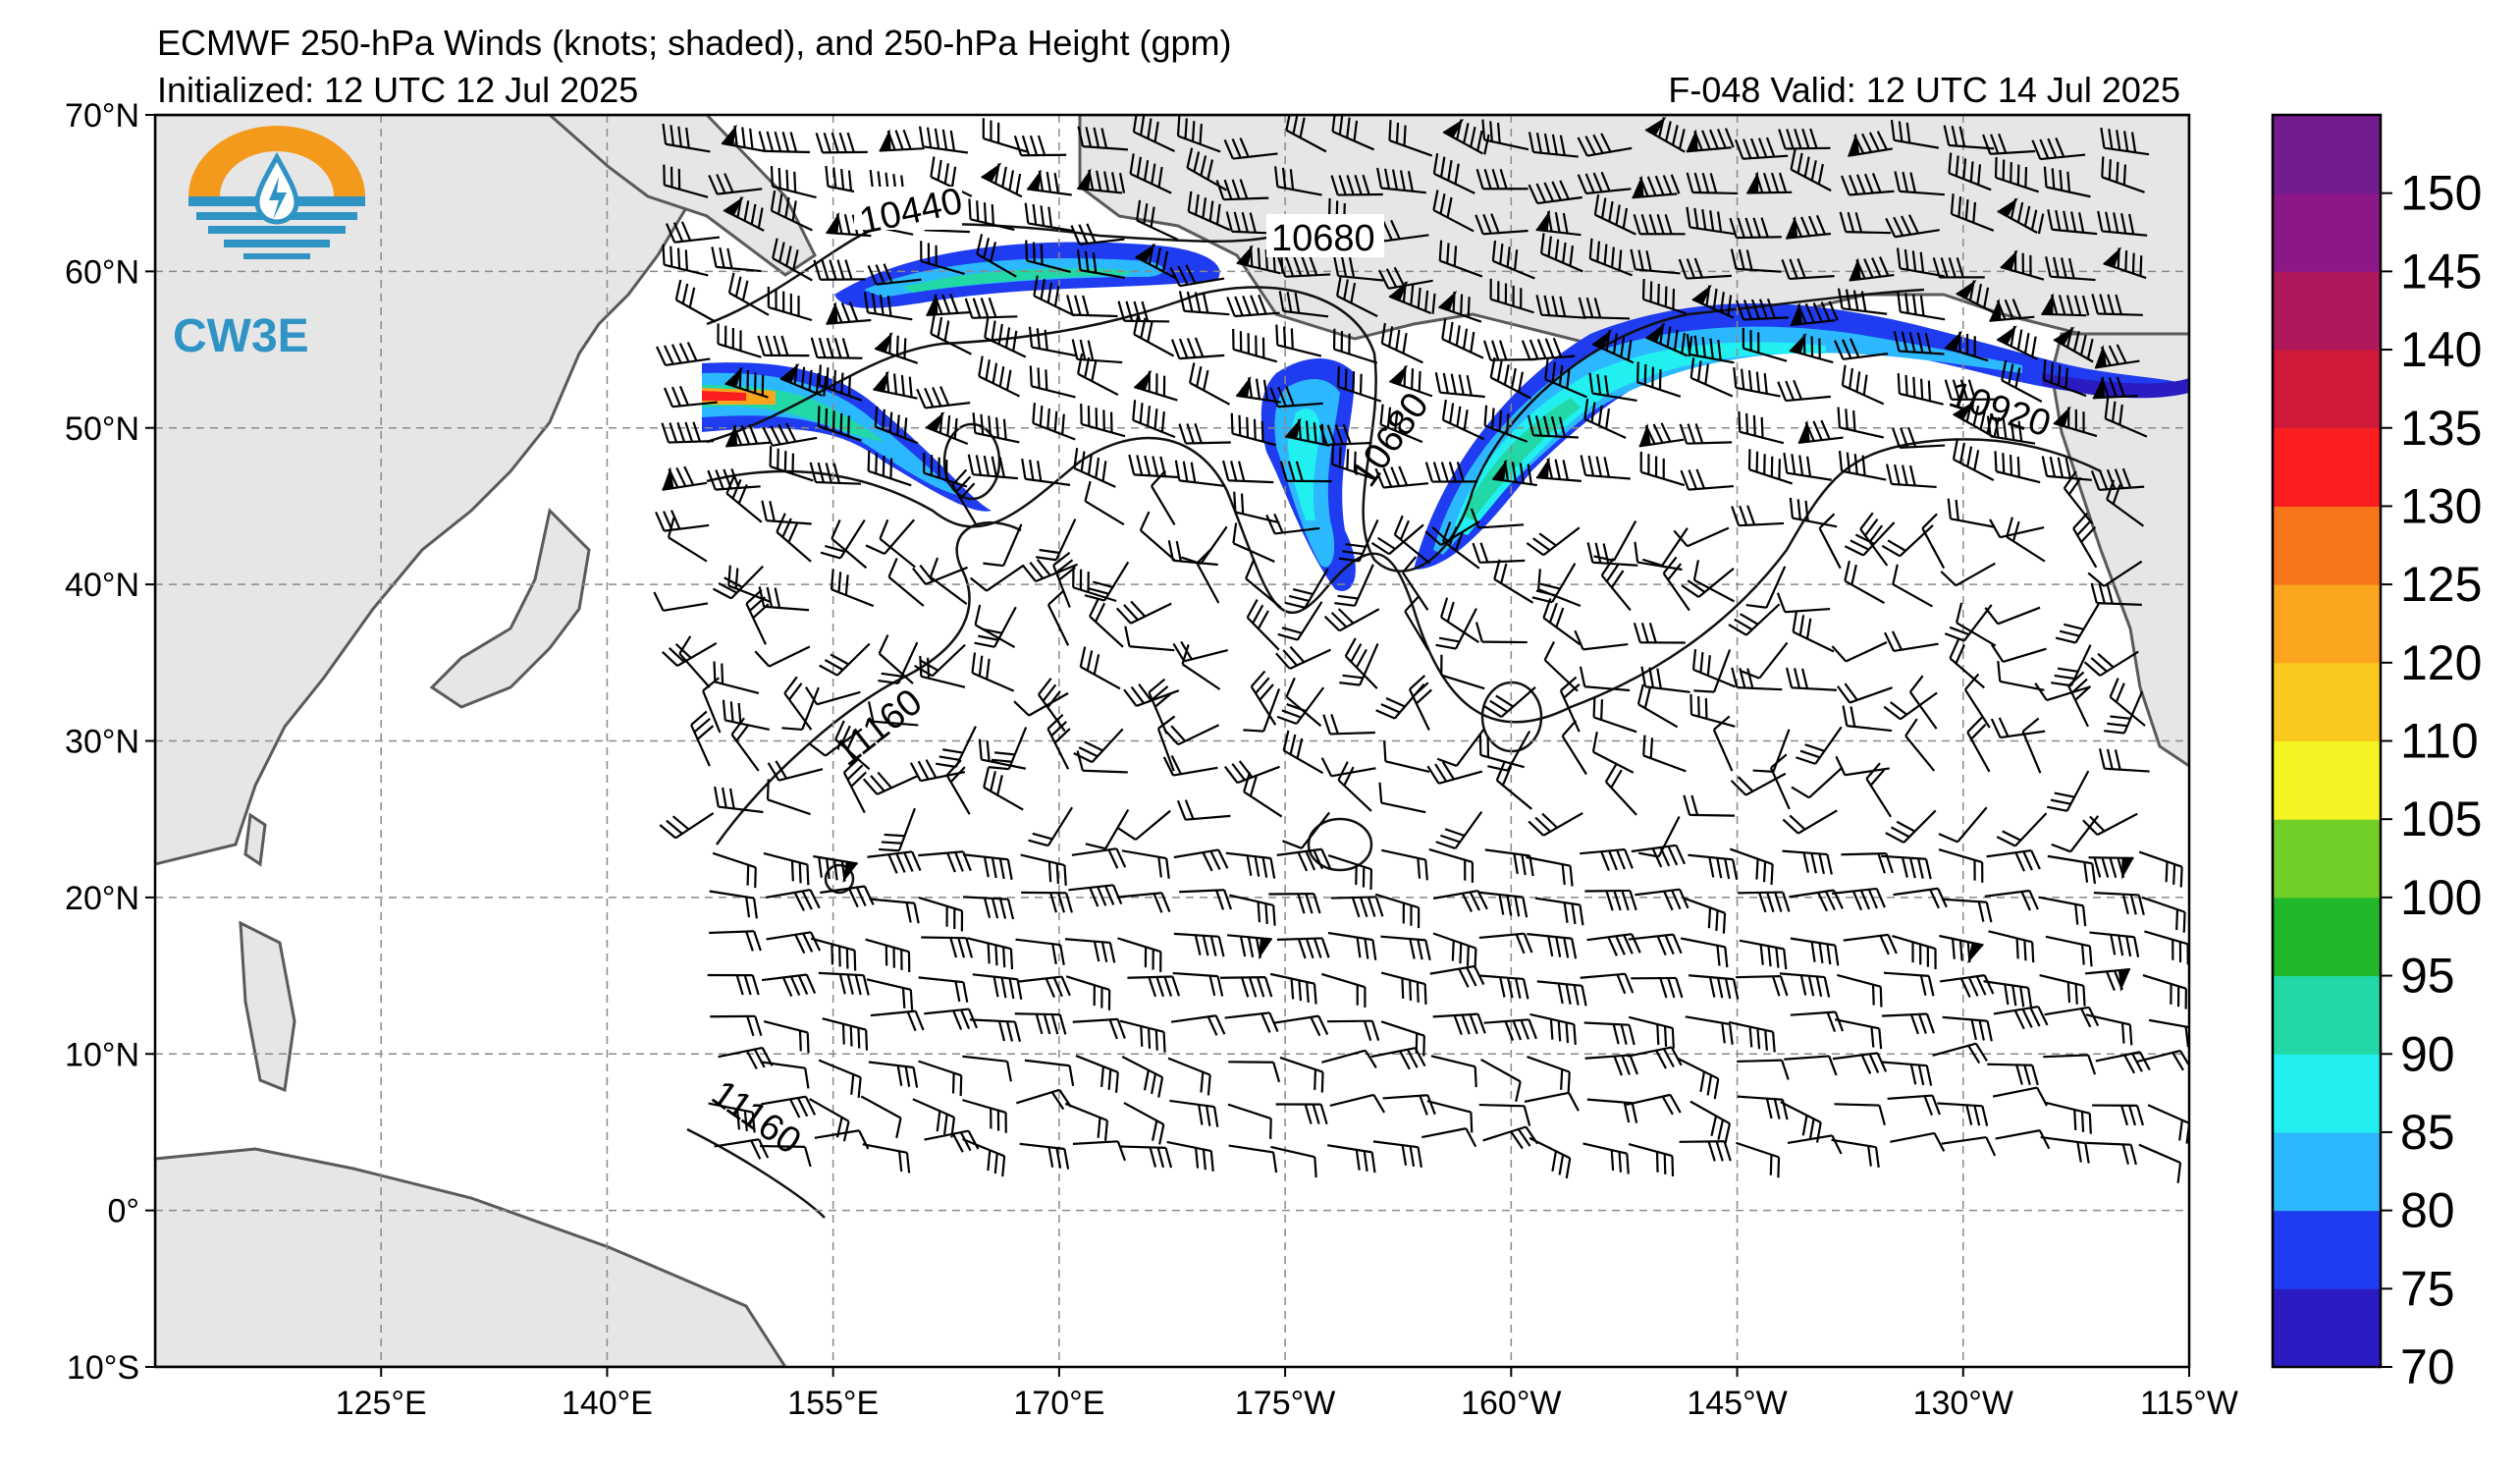  What do you see at coordinates (2441, 584) in the screenshot?
I see `colorbar-label: 125` at bounding box center [2441, 584].